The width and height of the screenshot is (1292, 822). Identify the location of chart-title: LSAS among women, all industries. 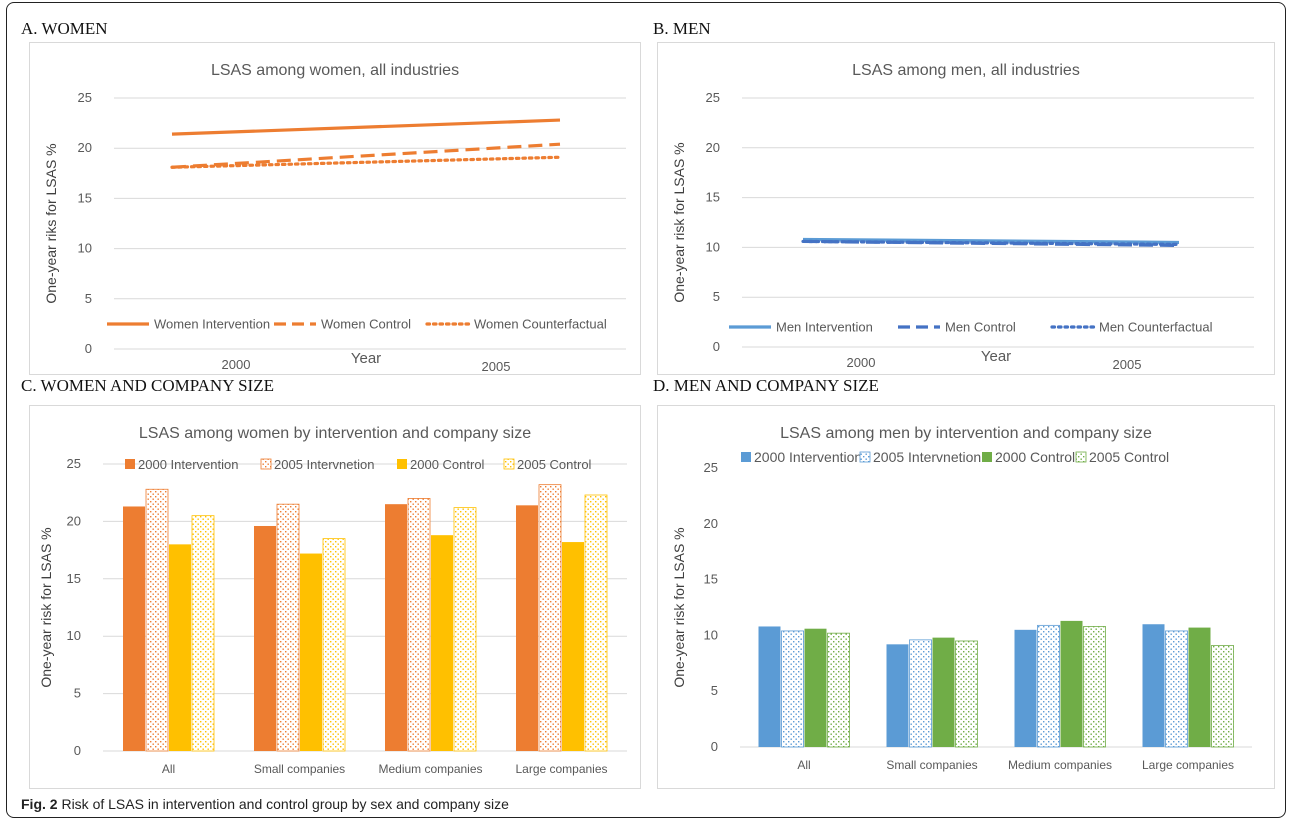
(335, 70).